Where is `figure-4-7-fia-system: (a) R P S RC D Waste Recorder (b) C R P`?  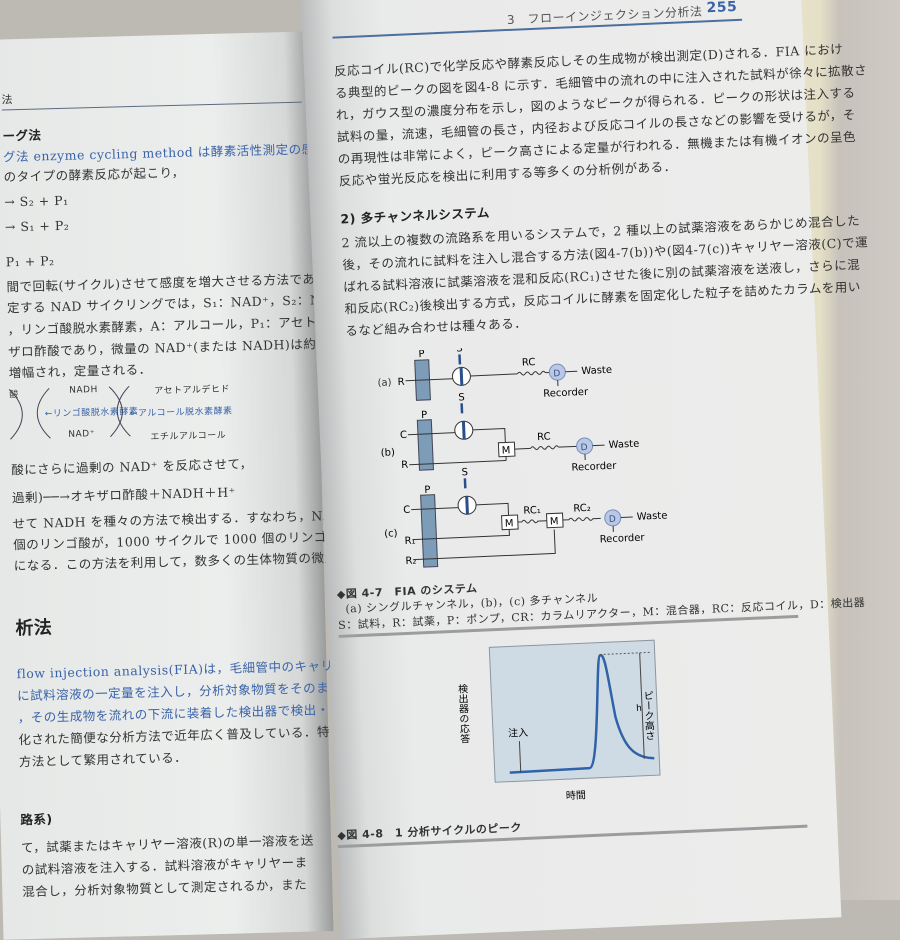
figure-4-7-fia-system: (a) R P S RC D Waste Recorder (b) C R P is located at coordinates (546, 460).